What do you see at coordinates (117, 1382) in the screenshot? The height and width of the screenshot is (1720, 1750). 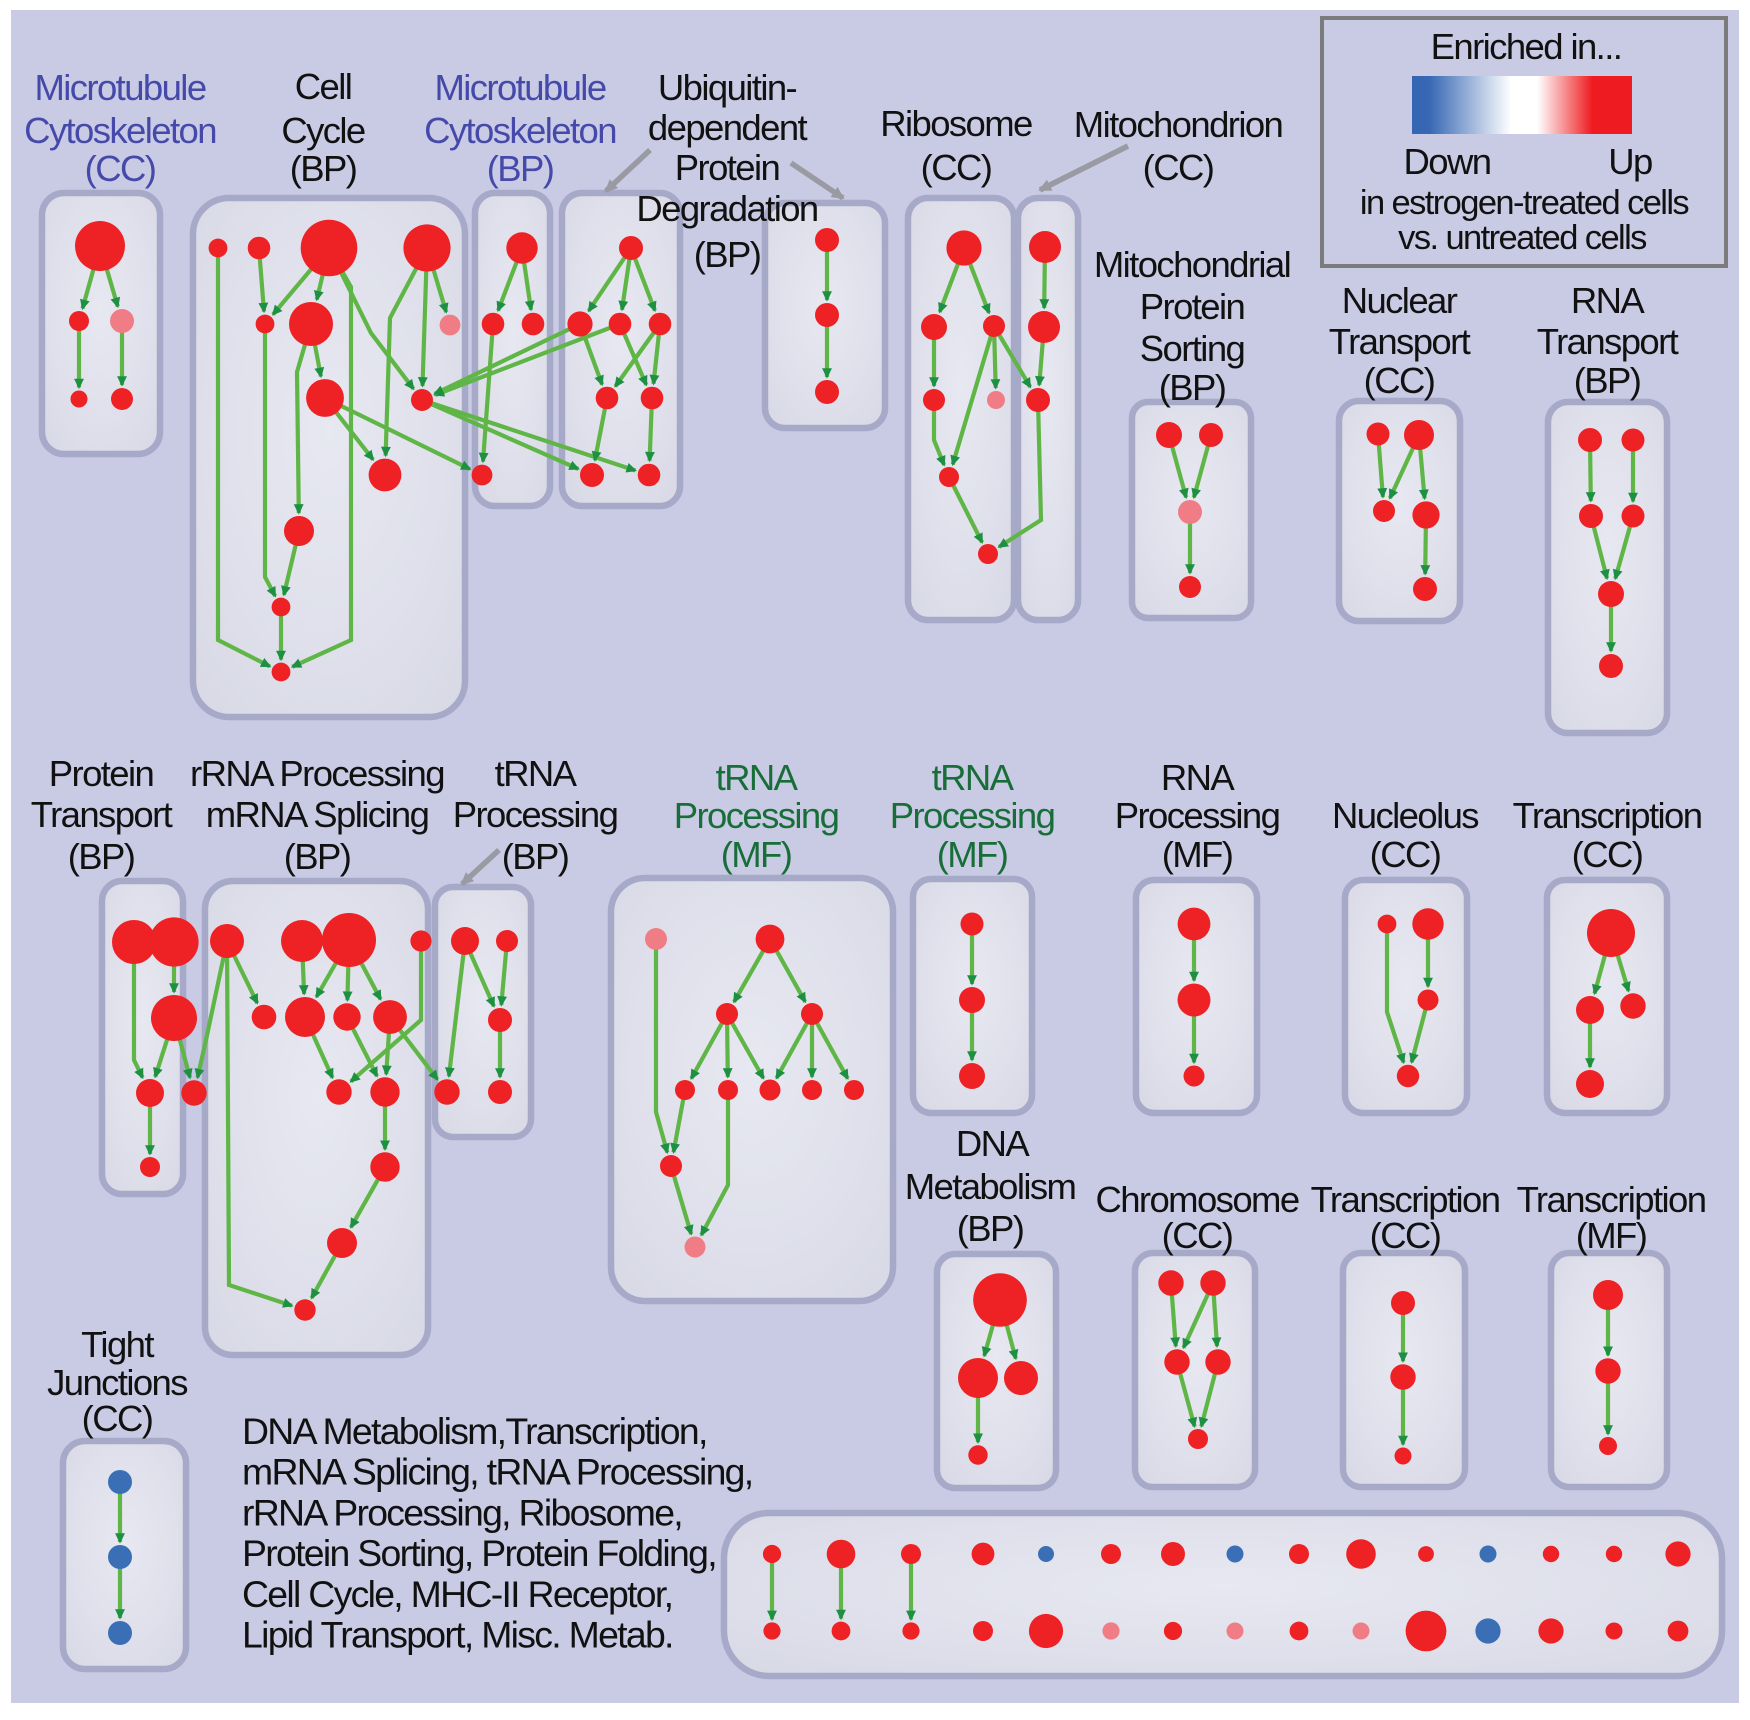 I see `svg-text: Junctions` at bounding box center [117, 1382].